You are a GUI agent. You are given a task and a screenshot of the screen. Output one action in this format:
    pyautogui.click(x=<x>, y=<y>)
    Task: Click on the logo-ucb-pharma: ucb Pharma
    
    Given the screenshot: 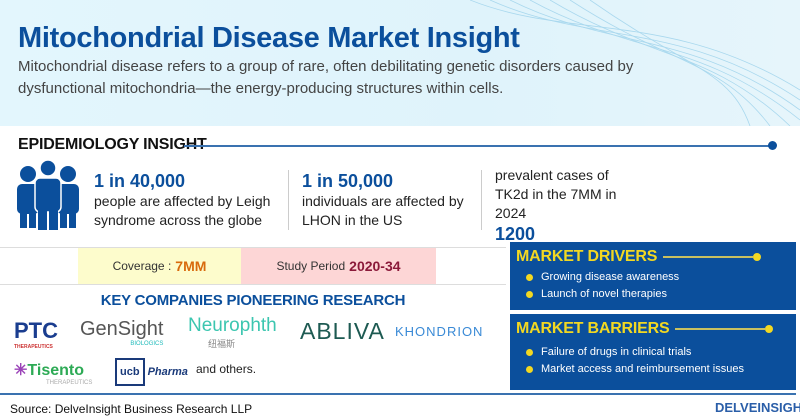 What is the action you would take?
    pyautogui.click(x=151, y=372)
    